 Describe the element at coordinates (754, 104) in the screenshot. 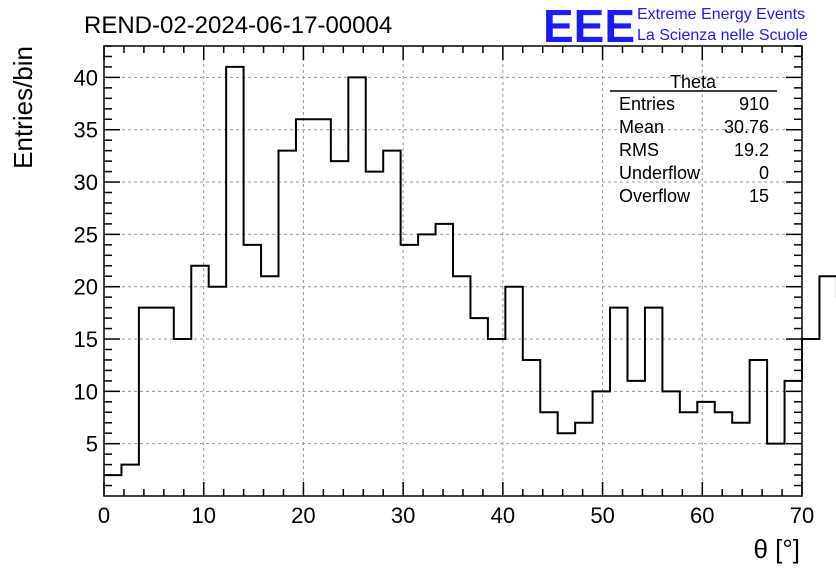

I see `stats-row-value: 910` at that location.